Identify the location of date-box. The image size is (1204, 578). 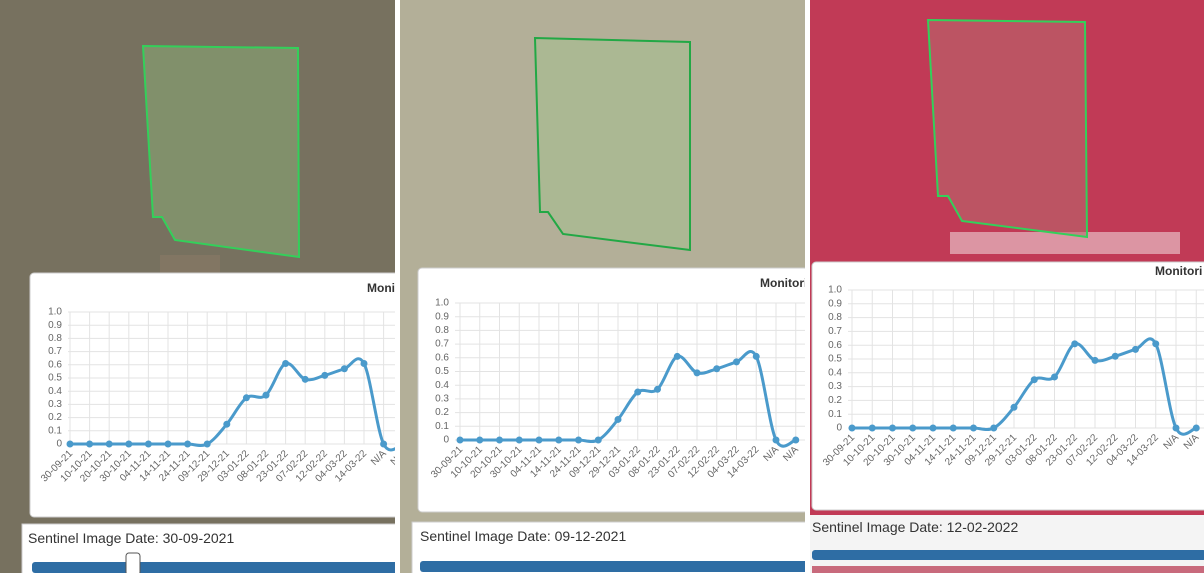
(1007, 544).